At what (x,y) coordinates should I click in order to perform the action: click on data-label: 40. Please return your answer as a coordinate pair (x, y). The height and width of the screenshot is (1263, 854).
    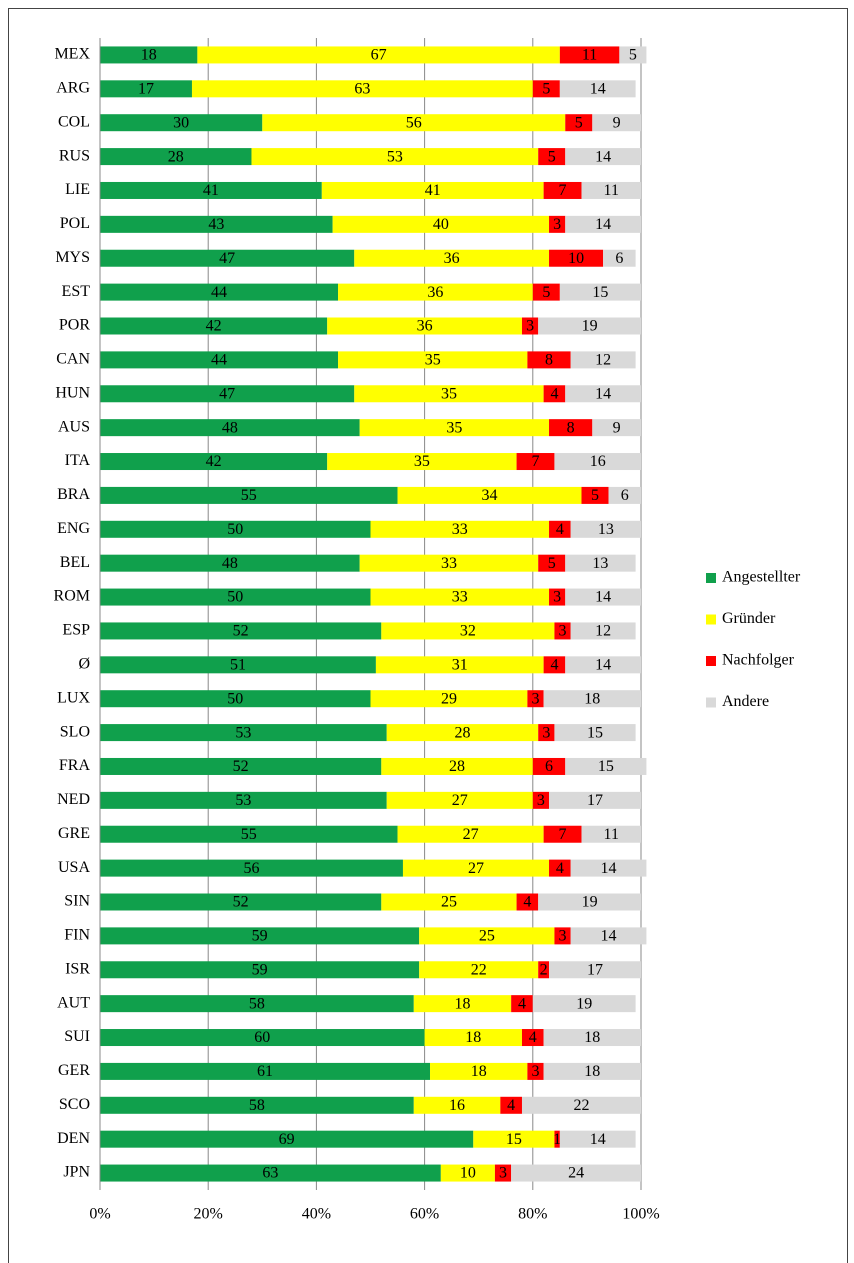
    Looking at the image, I should click on (441, 224).